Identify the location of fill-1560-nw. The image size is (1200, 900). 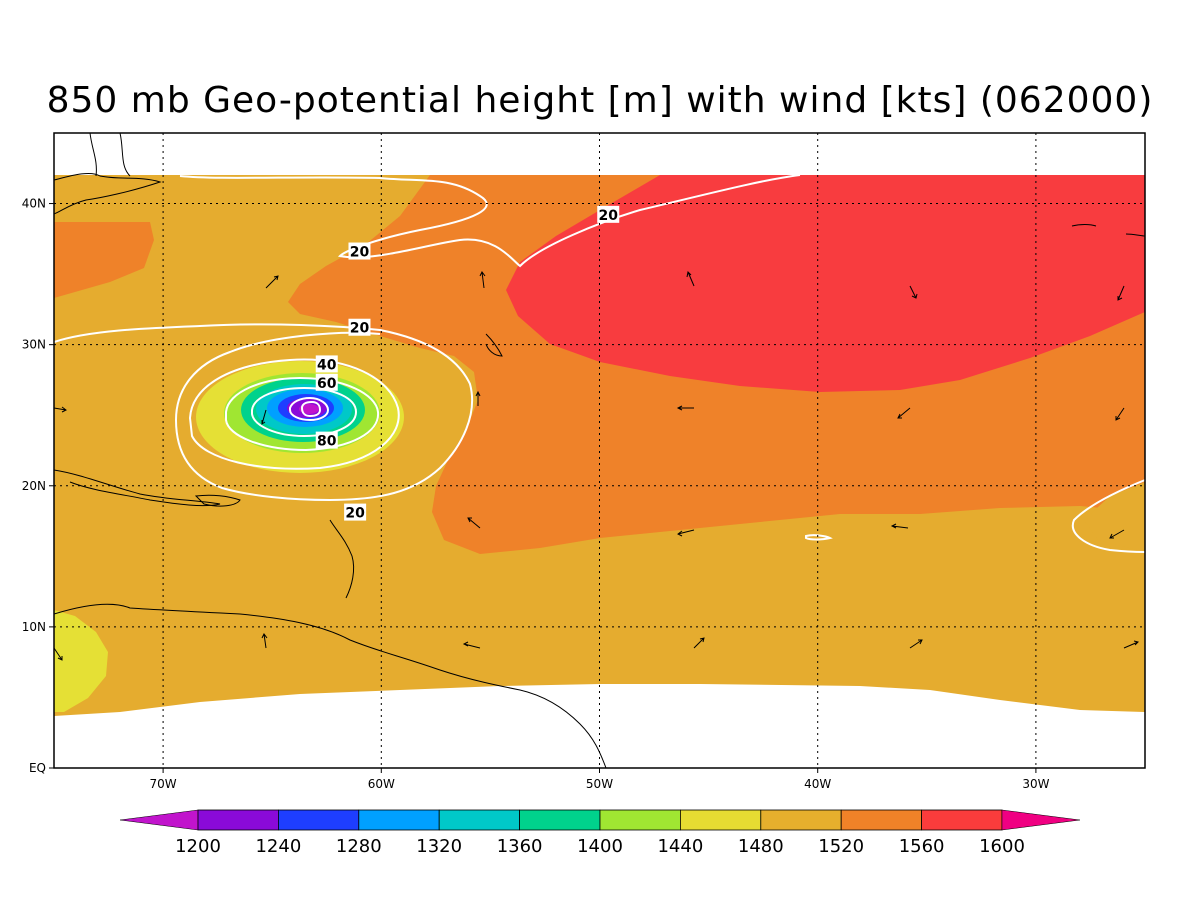
(104, 260).